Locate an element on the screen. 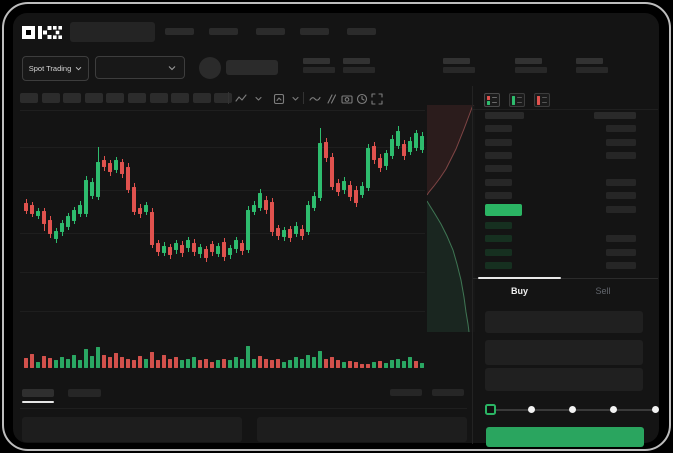  order-amount-field is located at coordinates (564, 352).